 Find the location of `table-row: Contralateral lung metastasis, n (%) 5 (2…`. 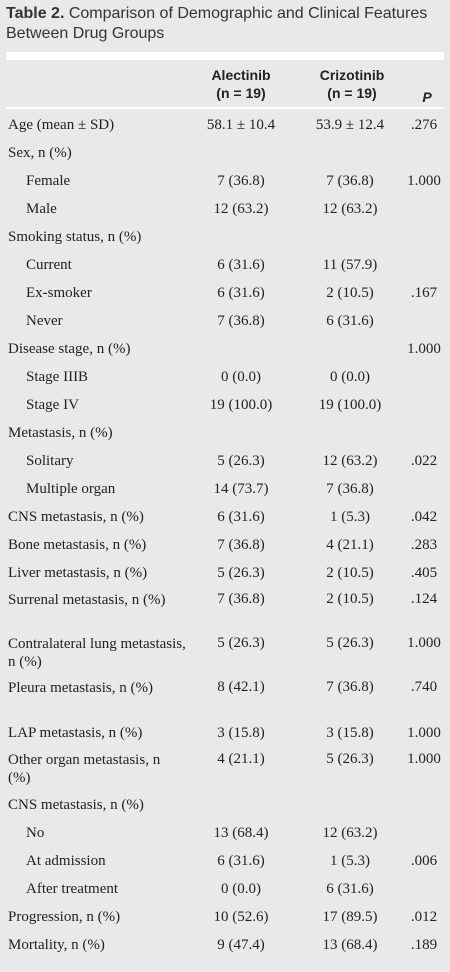

table-row: Contralateral lung metastasis, n (%) 5 (2… is located at coordinates (225, 653).